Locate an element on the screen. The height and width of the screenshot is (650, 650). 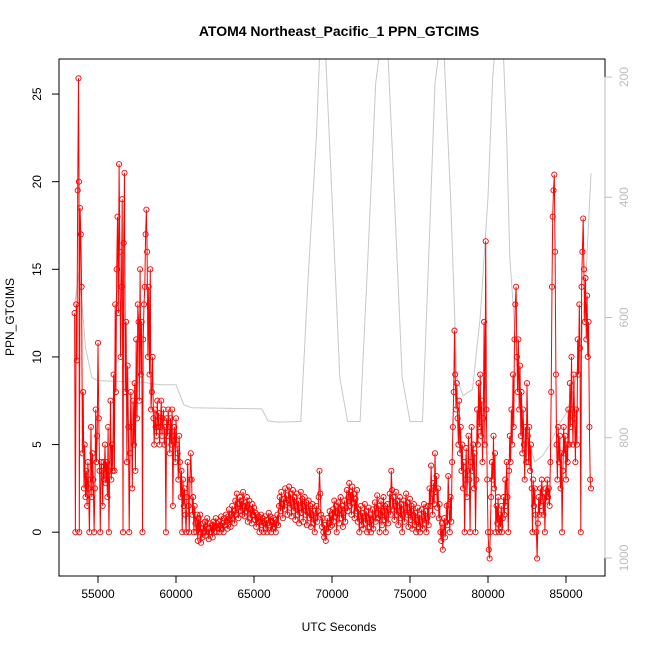
x-axis: 55000 60000 65000 70000 75000 80000 85000 is located at coordinates (332, 588).